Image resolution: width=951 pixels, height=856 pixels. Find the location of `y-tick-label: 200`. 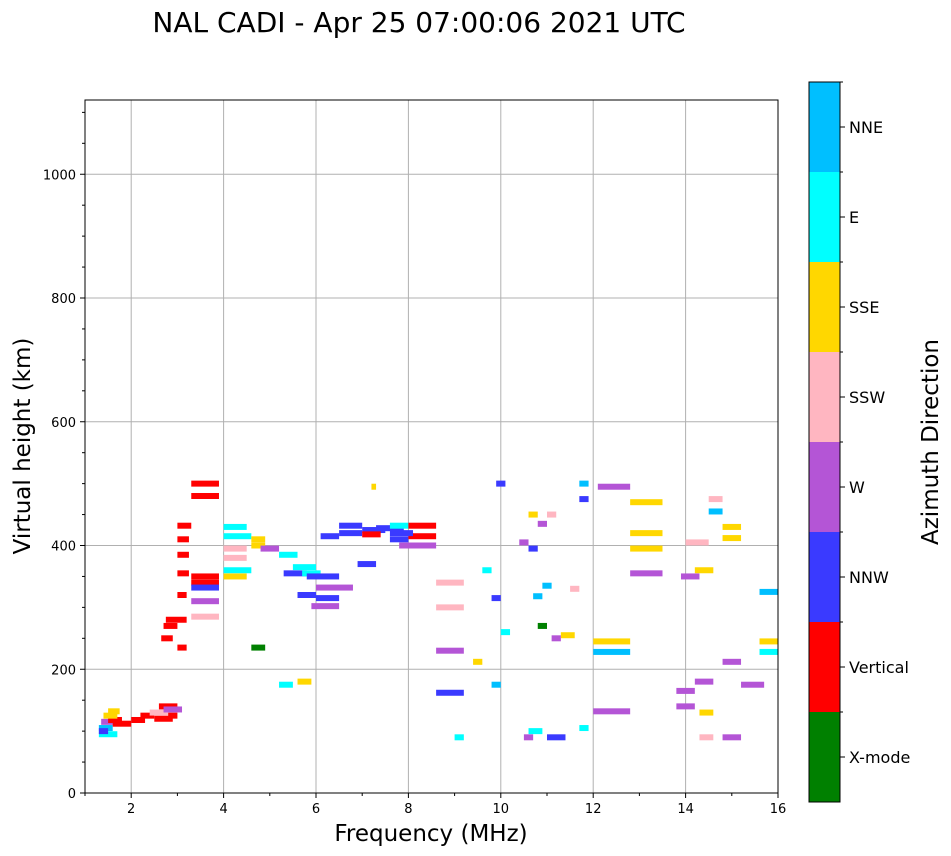

y-tick-label: 200 is located at coordinates (63, 670).